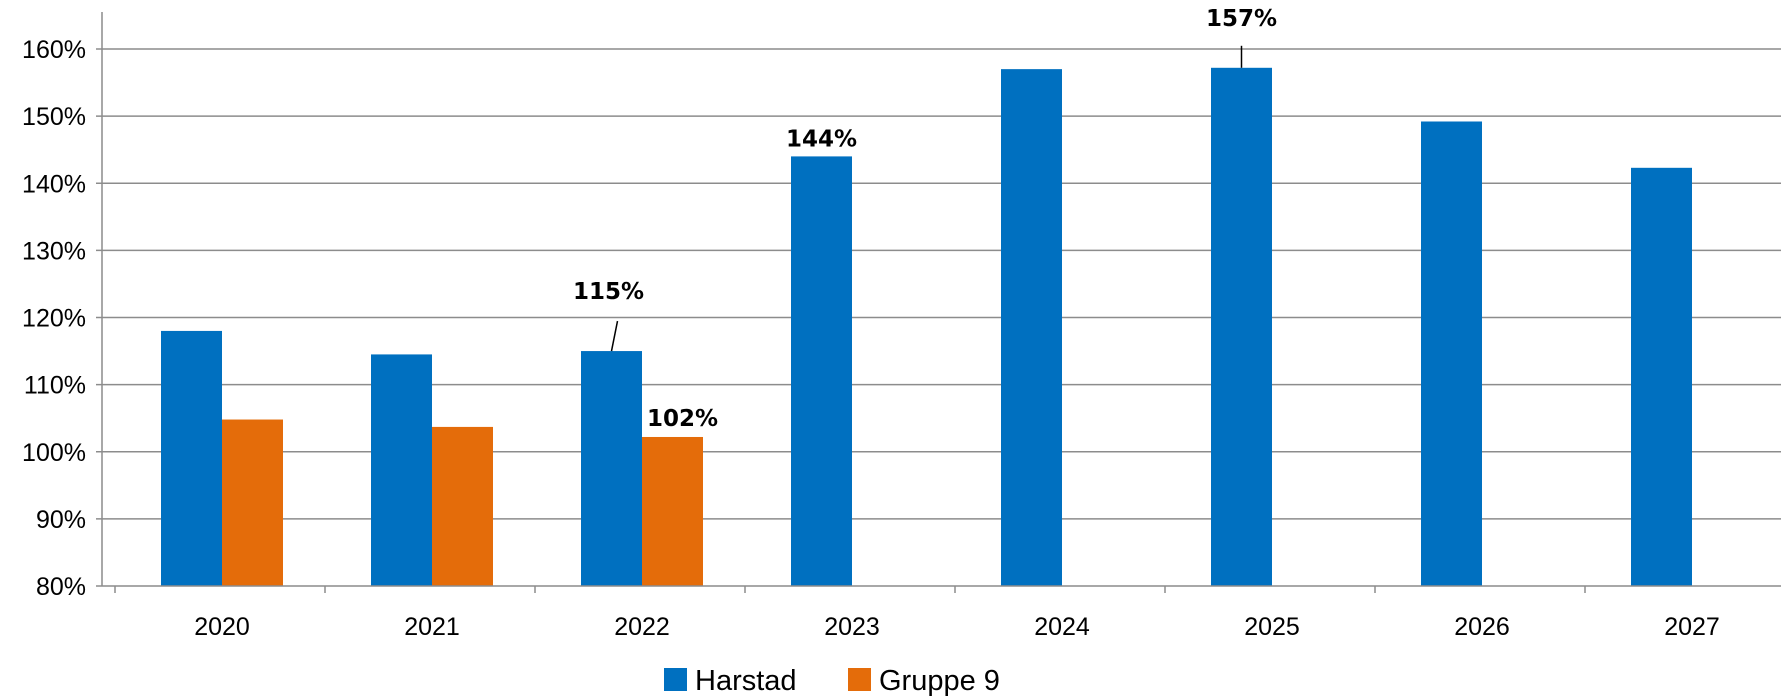 Image resolution: width=1781 pixels, height=697 pixels. What do you see at coordinates (642, 627) in the screenshot?
I see `x-tick-label: 2022` at bounding box center [642, 627].